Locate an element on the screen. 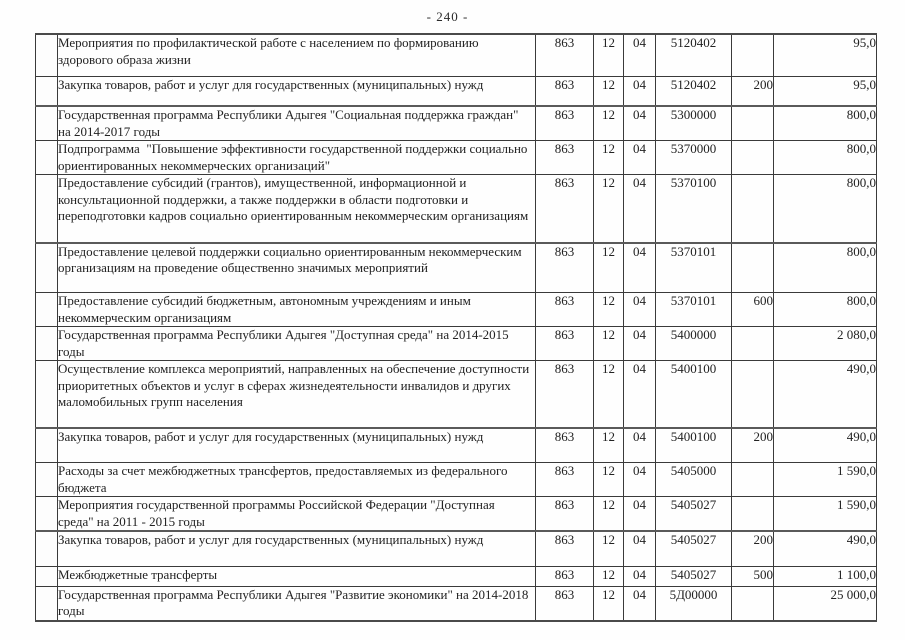 This screenshot has height=640, width=905. target-article-code-cell: 5Д00000 is located at coordinates (693, 603).